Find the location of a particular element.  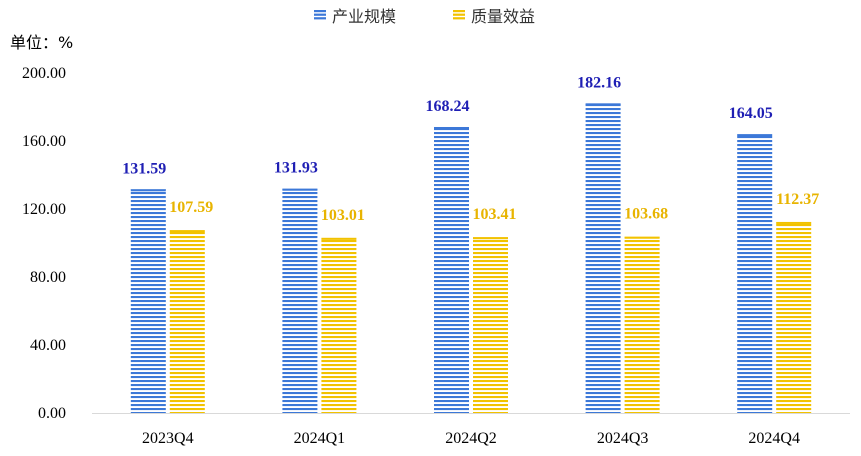

bar-scale-2024Q4 is located at coordinates (755, 274).